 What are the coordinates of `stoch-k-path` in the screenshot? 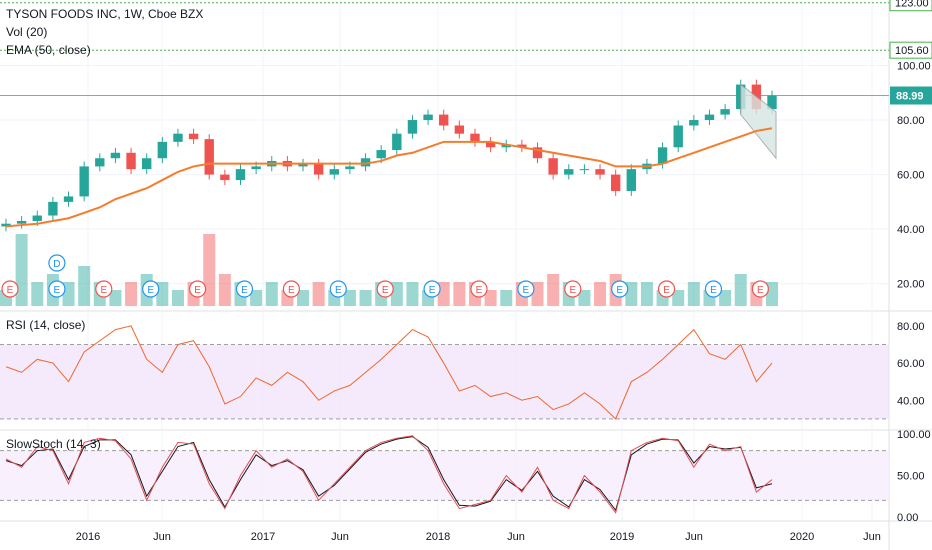 It's located at (389, 474).